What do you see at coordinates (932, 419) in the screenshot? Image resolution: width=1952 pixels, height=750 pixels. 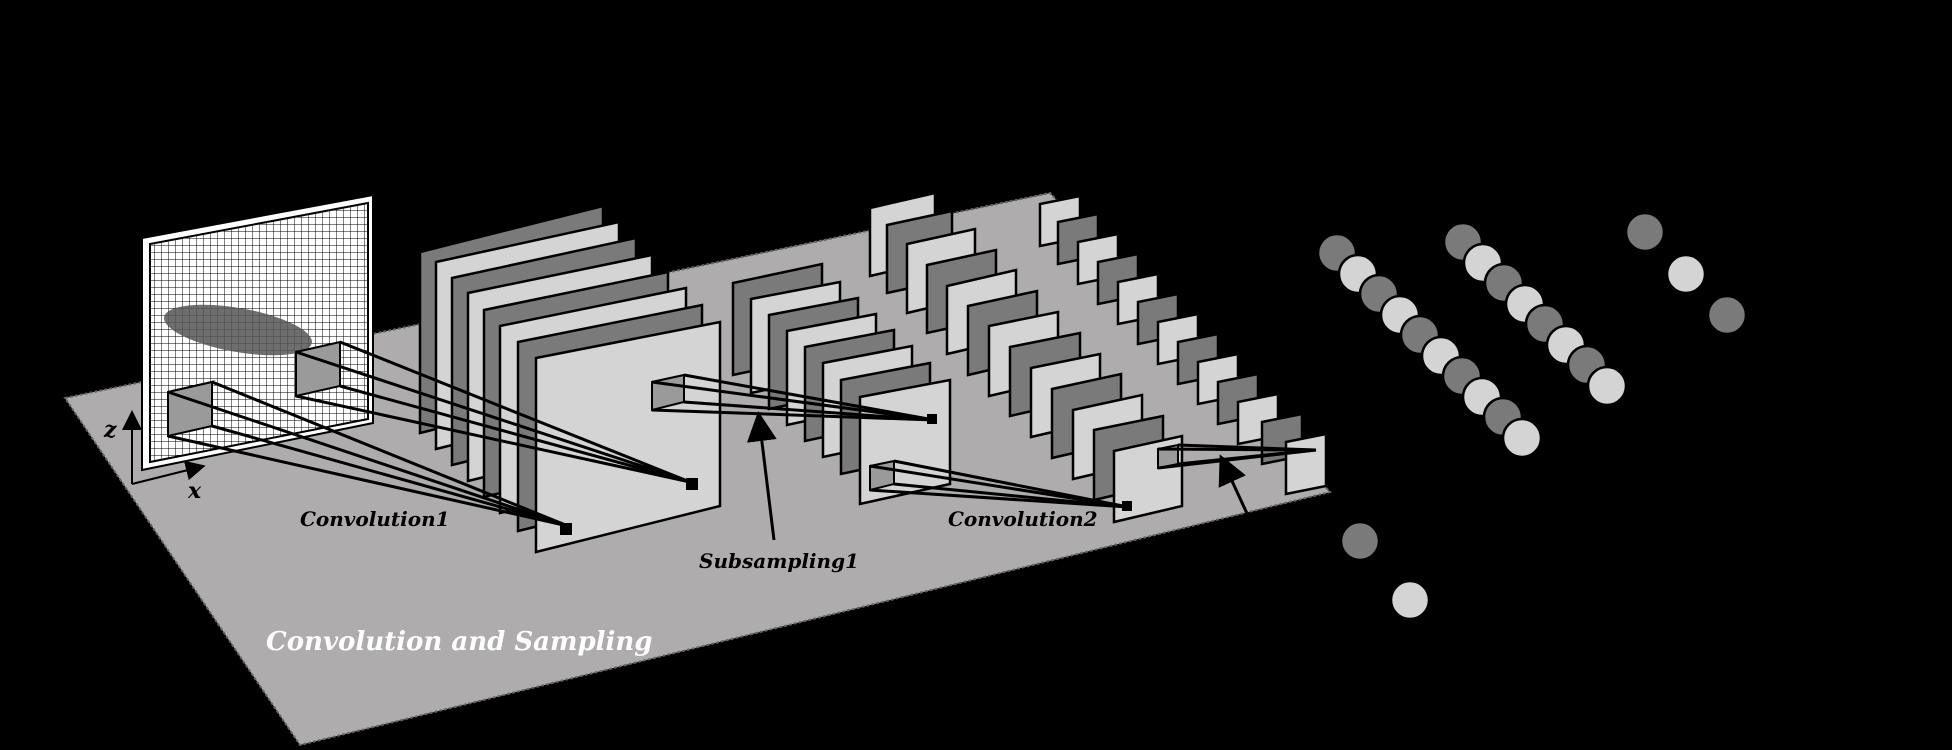 I see `subsampling1-output-unit` at bounding box center [932, 419].